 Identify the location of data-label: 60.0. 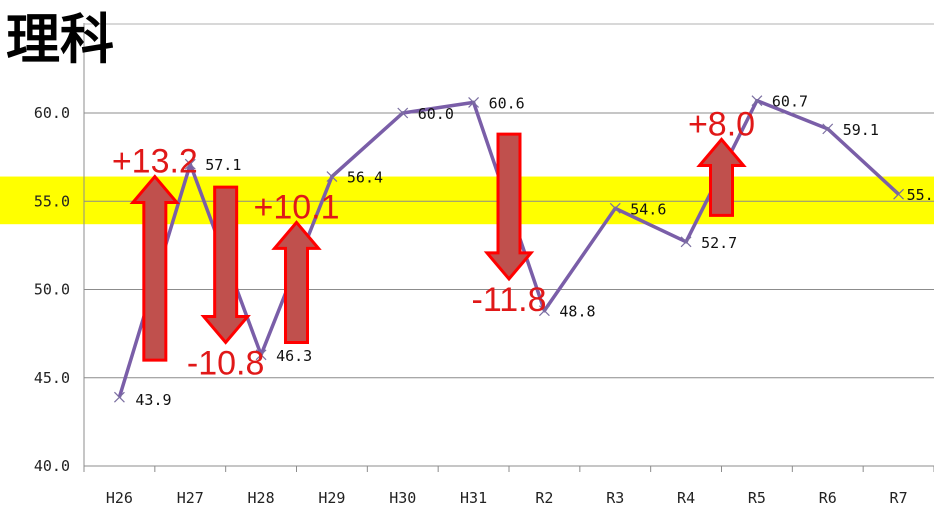
(436, 114).